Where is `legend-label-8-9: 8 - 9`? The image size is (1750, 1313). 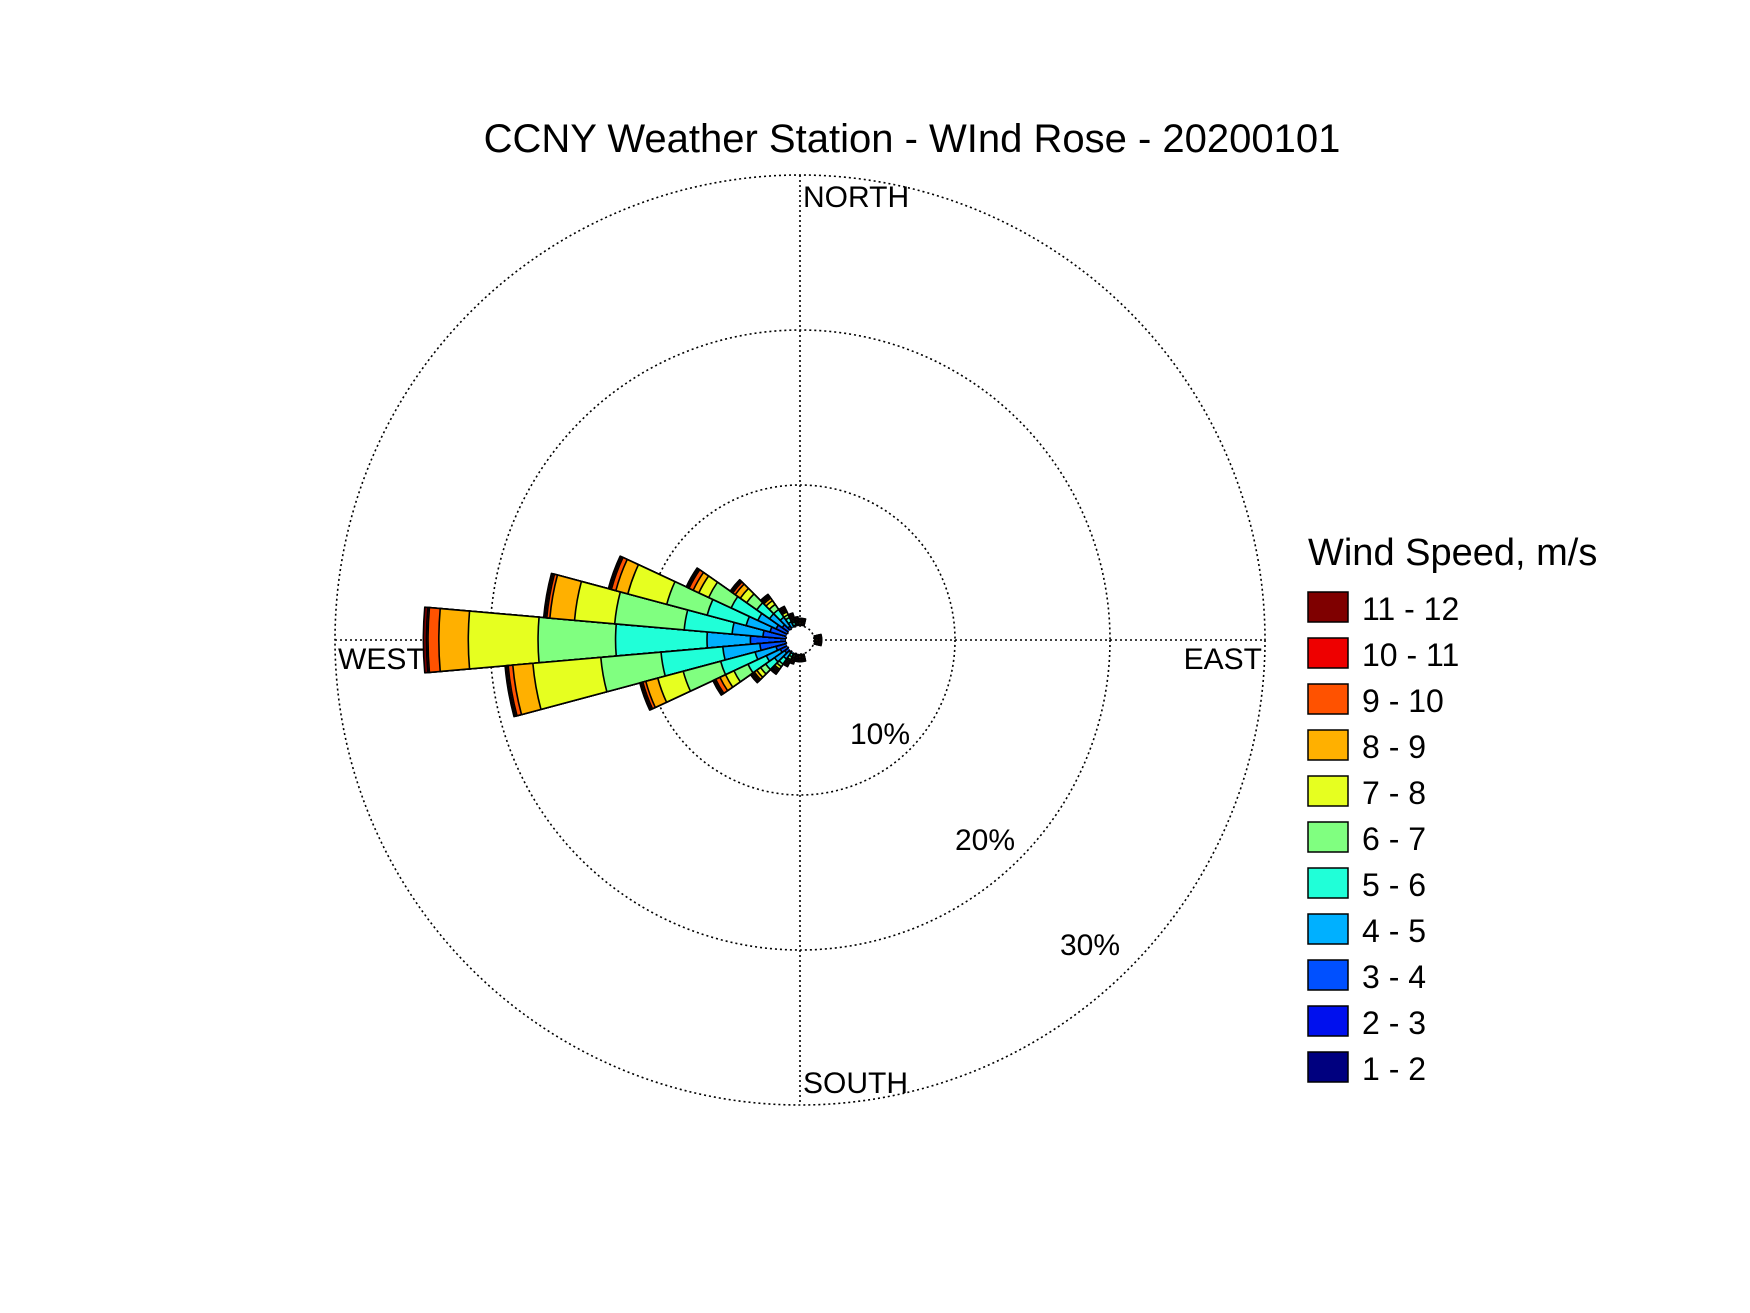
legend-label-8-9: 8 - 9 is located at coordinates (1394, 747).